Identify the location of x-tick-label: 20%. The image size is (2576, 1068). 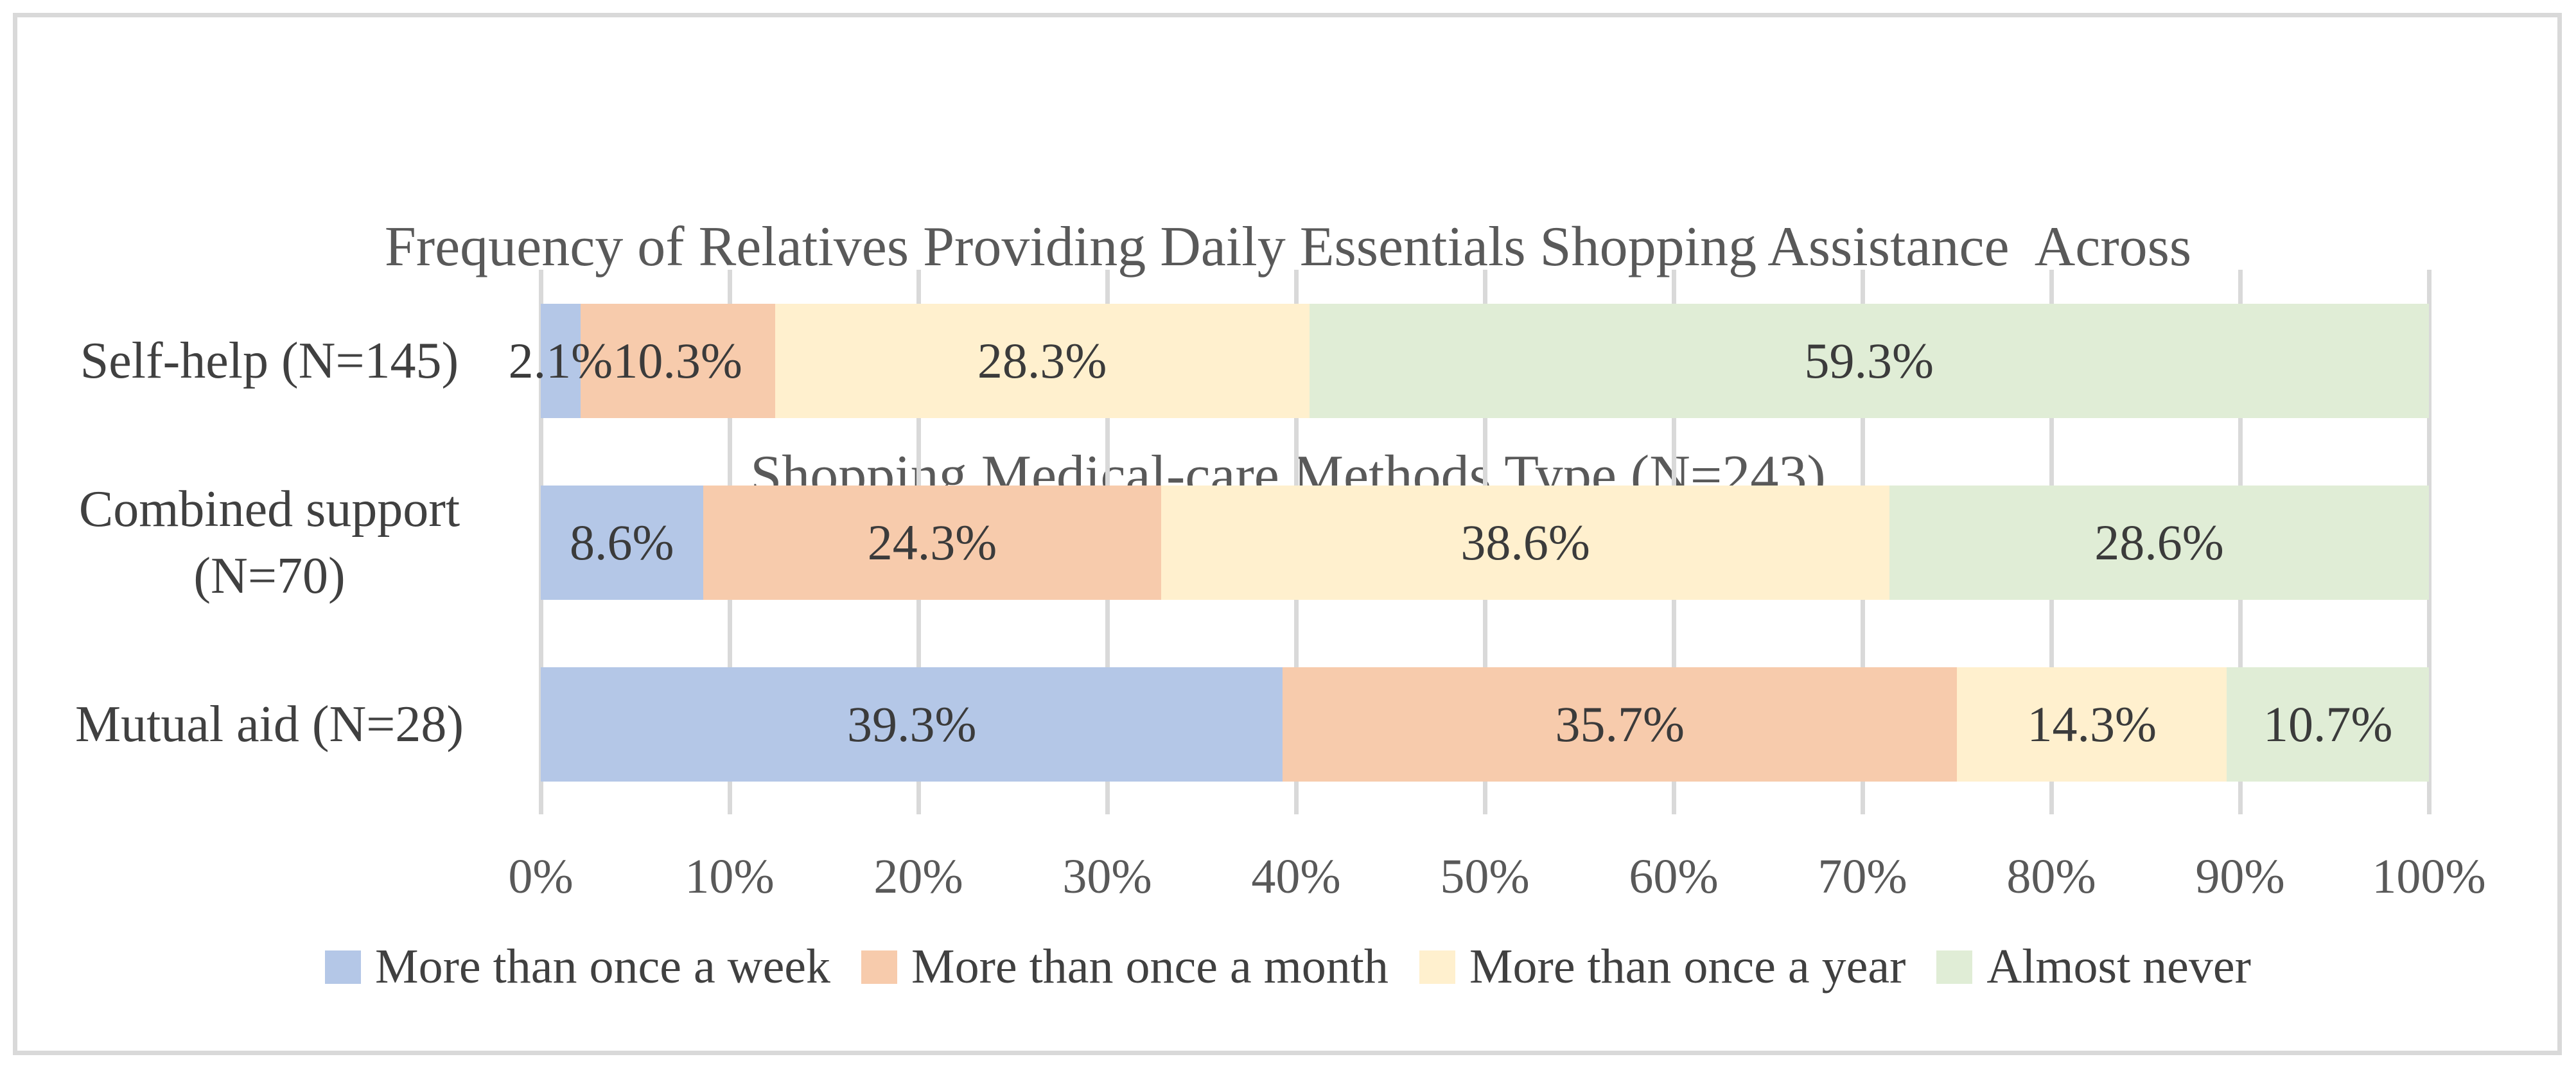
(918, 877).